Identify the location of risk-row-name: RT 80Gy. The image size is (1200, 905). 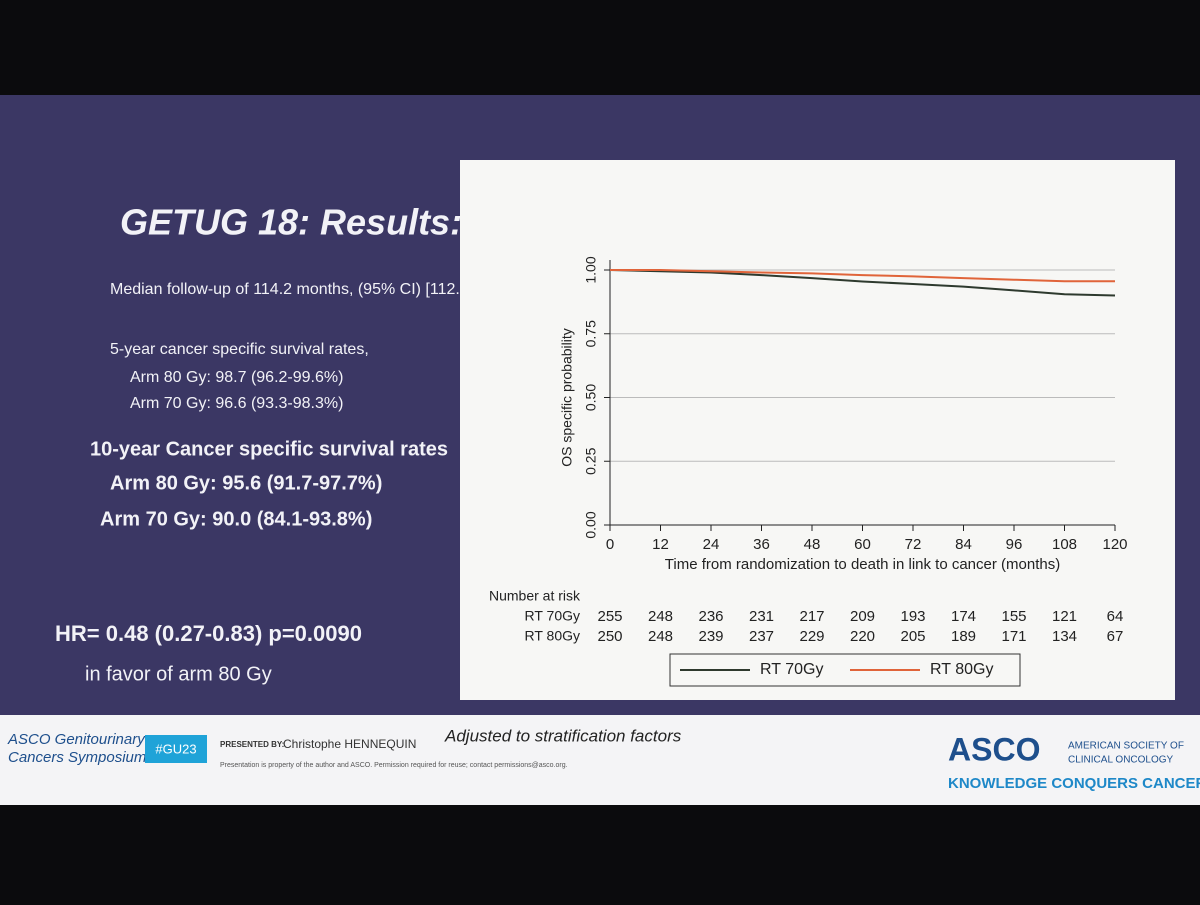
(552, 636).